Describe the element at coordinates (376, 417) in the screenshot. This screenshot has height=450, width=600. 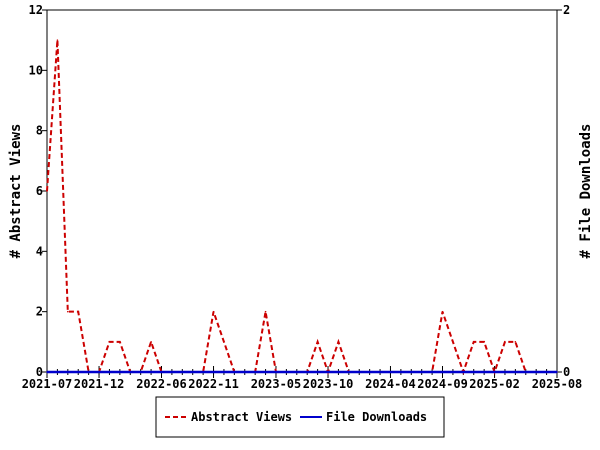
I see `legend-label: File Downloads` at that location.